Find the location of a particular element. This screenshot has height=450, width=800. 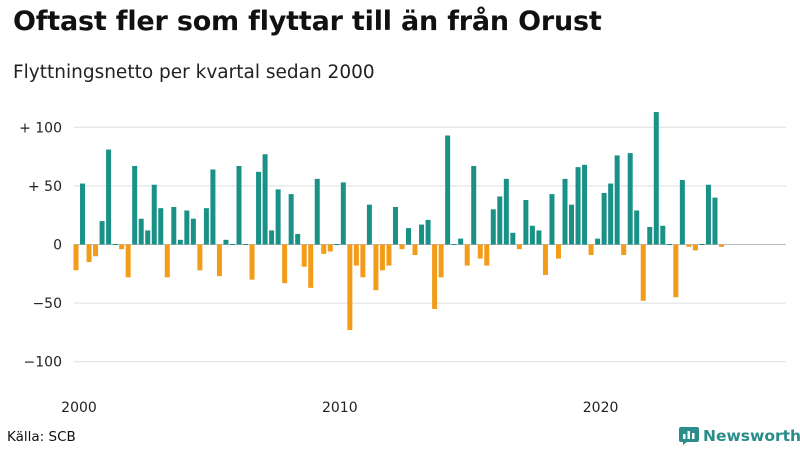

y-tick-label: + 50 is located at coordinates (45, 187).